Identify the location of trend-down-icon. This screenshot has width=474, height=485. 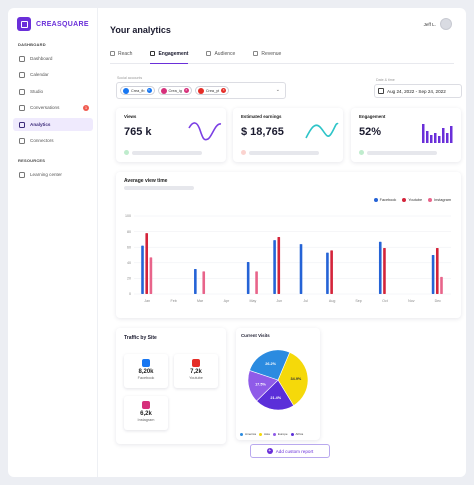
(243, 152).